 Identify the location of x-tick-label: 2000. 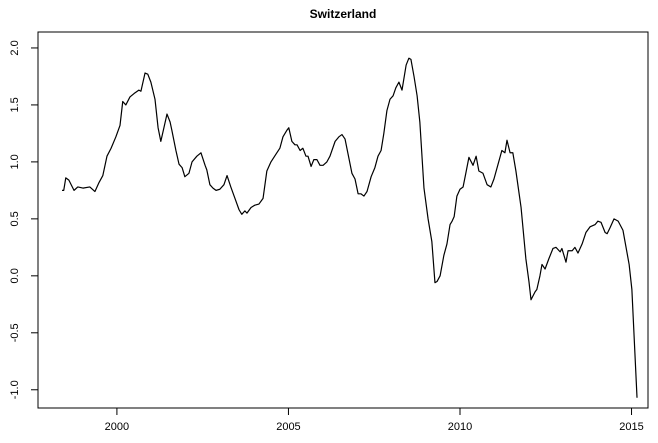
(117, 427).